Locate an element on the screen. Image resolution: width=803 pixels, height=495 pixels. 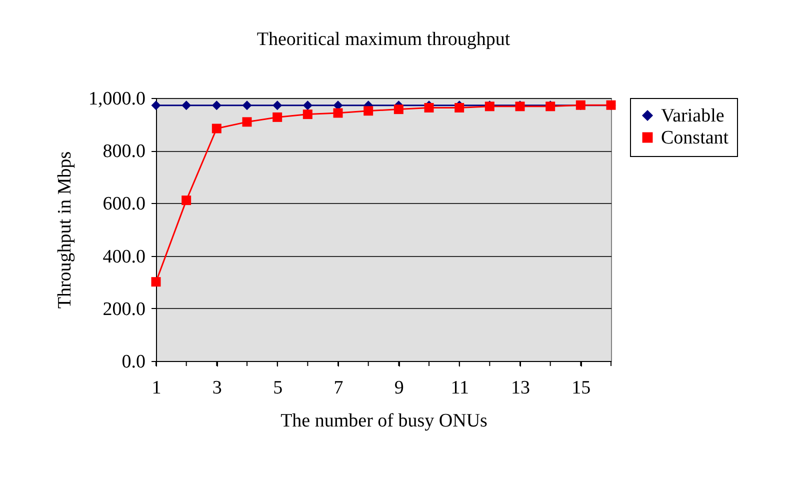
y-tick-label: 400.0 is located at coordinates (124, 257).